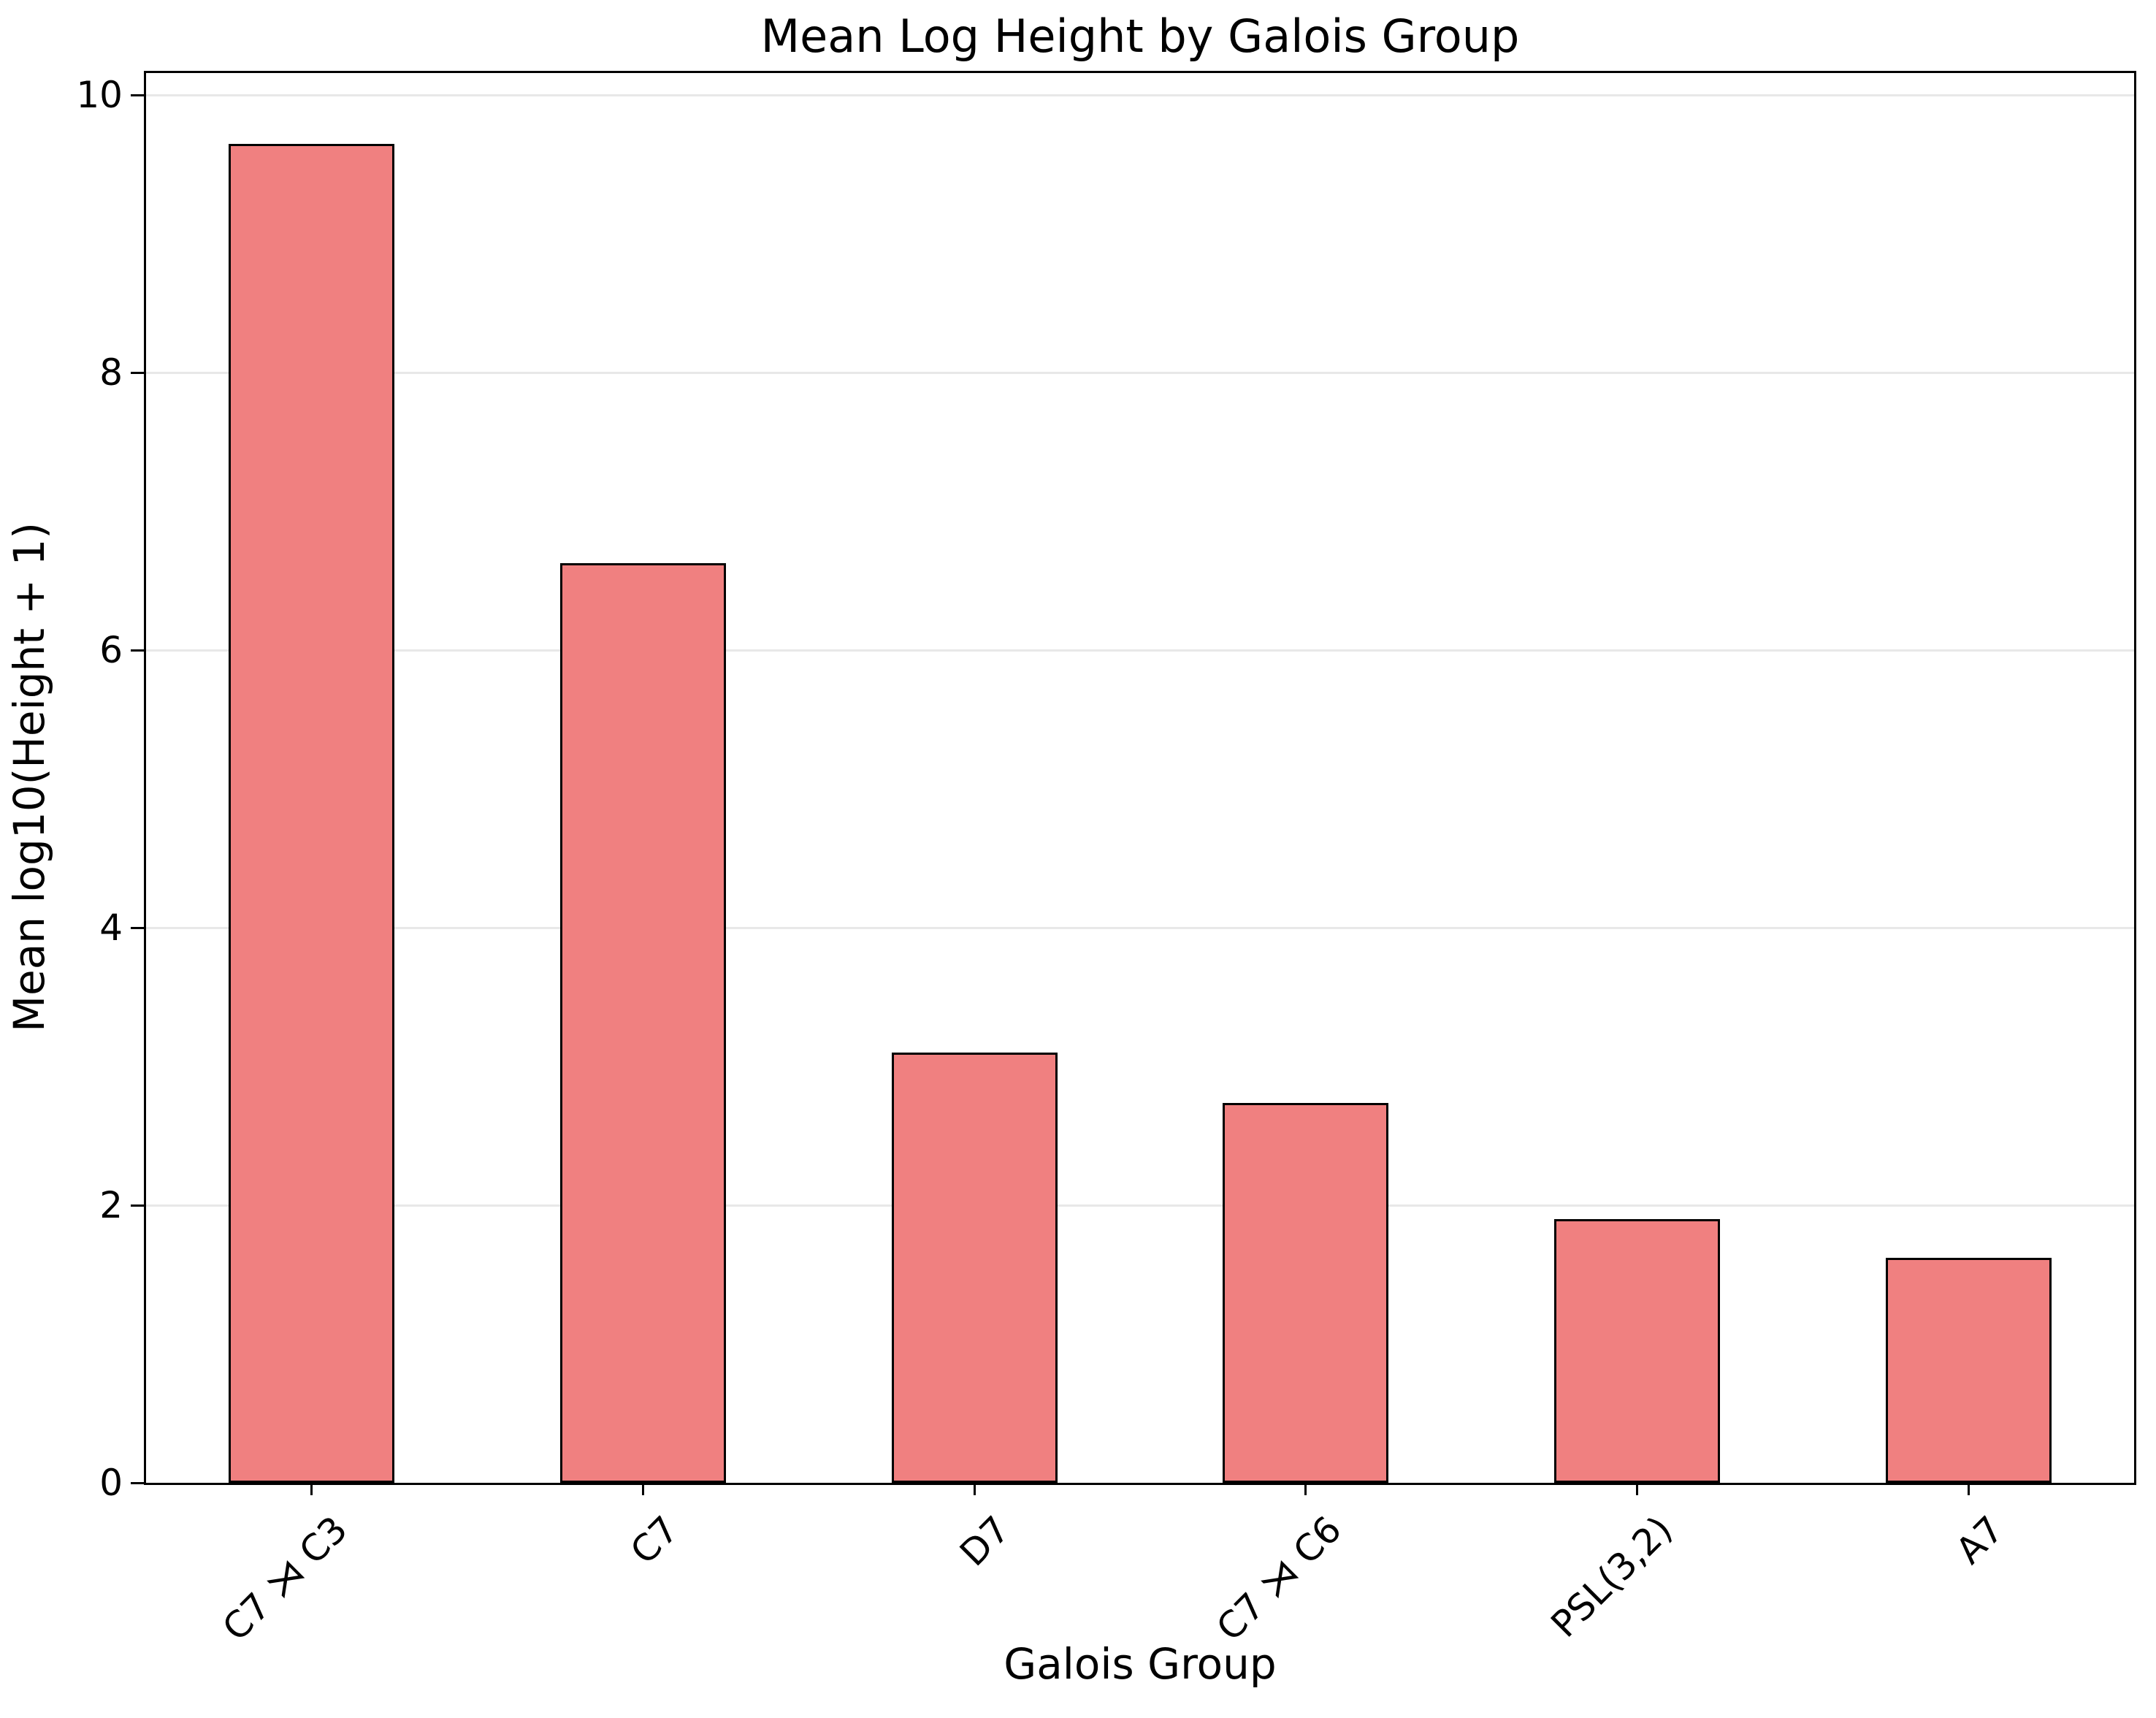 This screenshot has height=1718, width=2156. Describe the element at coordinates (145, 778) in the screenshot. I see `left-spine` at that location.